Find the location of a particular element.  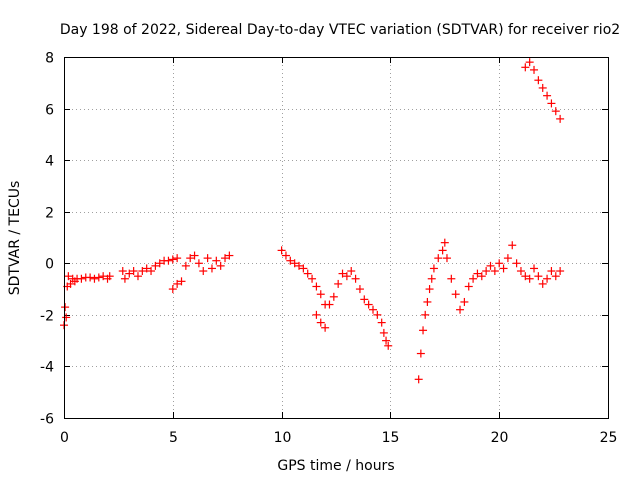

y-tick-label: 4 is located at coordinates (49, 162).